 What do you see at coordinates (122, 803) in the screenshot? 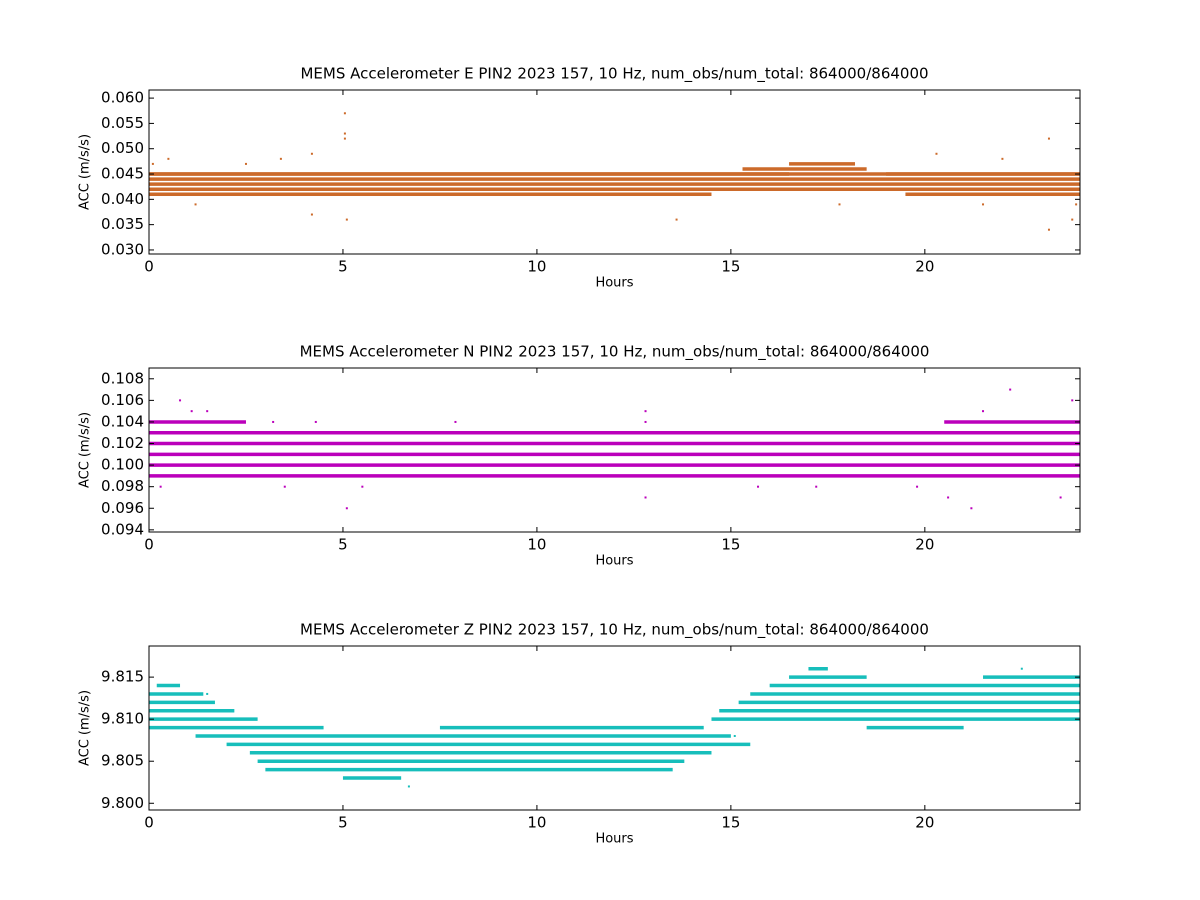
I see `y-tick-label: 9.800` at bounding box center [122, 803].